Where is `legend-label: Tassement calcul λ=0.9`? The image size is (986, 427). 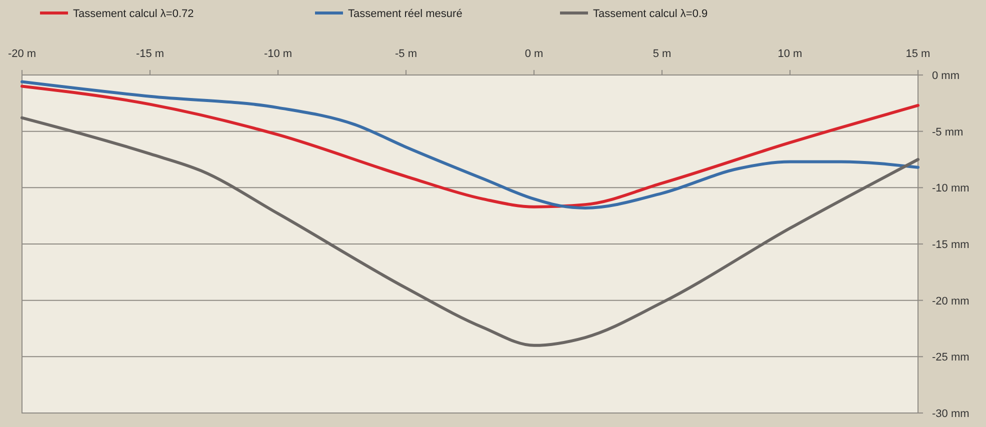
legend-label: Tassement calcul λ=0.9 is located at coordinates (650, 14).